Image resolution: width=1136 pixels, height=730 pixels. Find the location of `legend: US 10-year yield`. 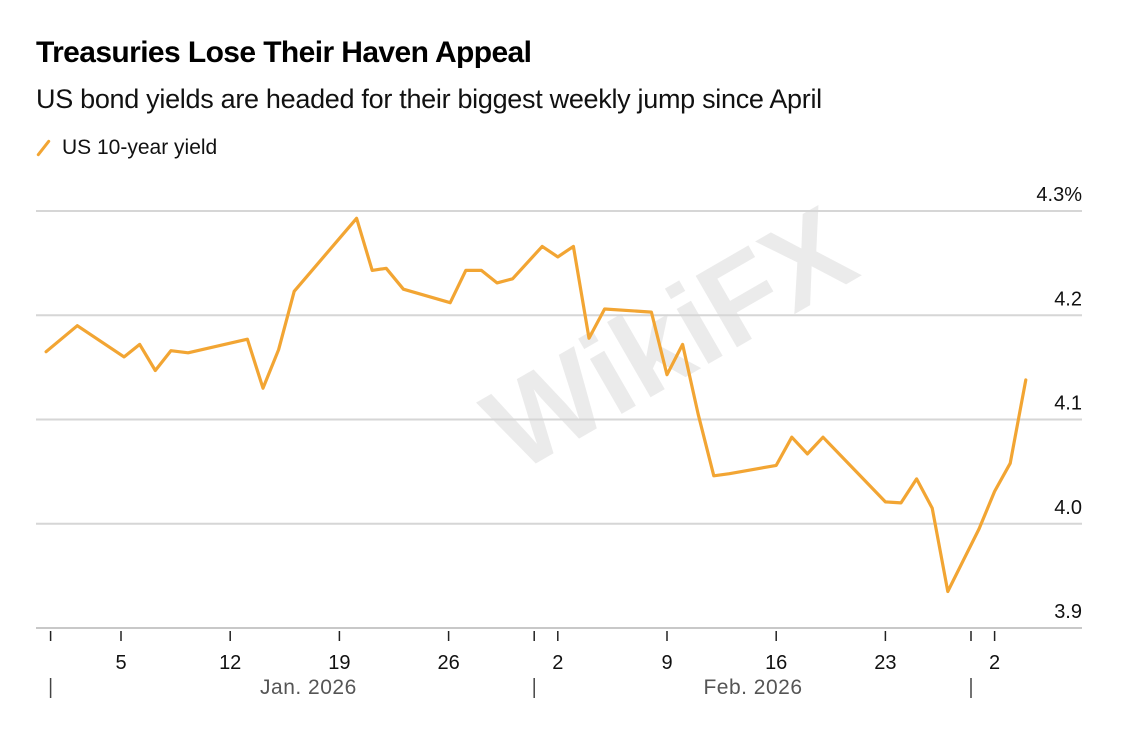

legend: US 10-year yield is located at coordinates (126, 148).